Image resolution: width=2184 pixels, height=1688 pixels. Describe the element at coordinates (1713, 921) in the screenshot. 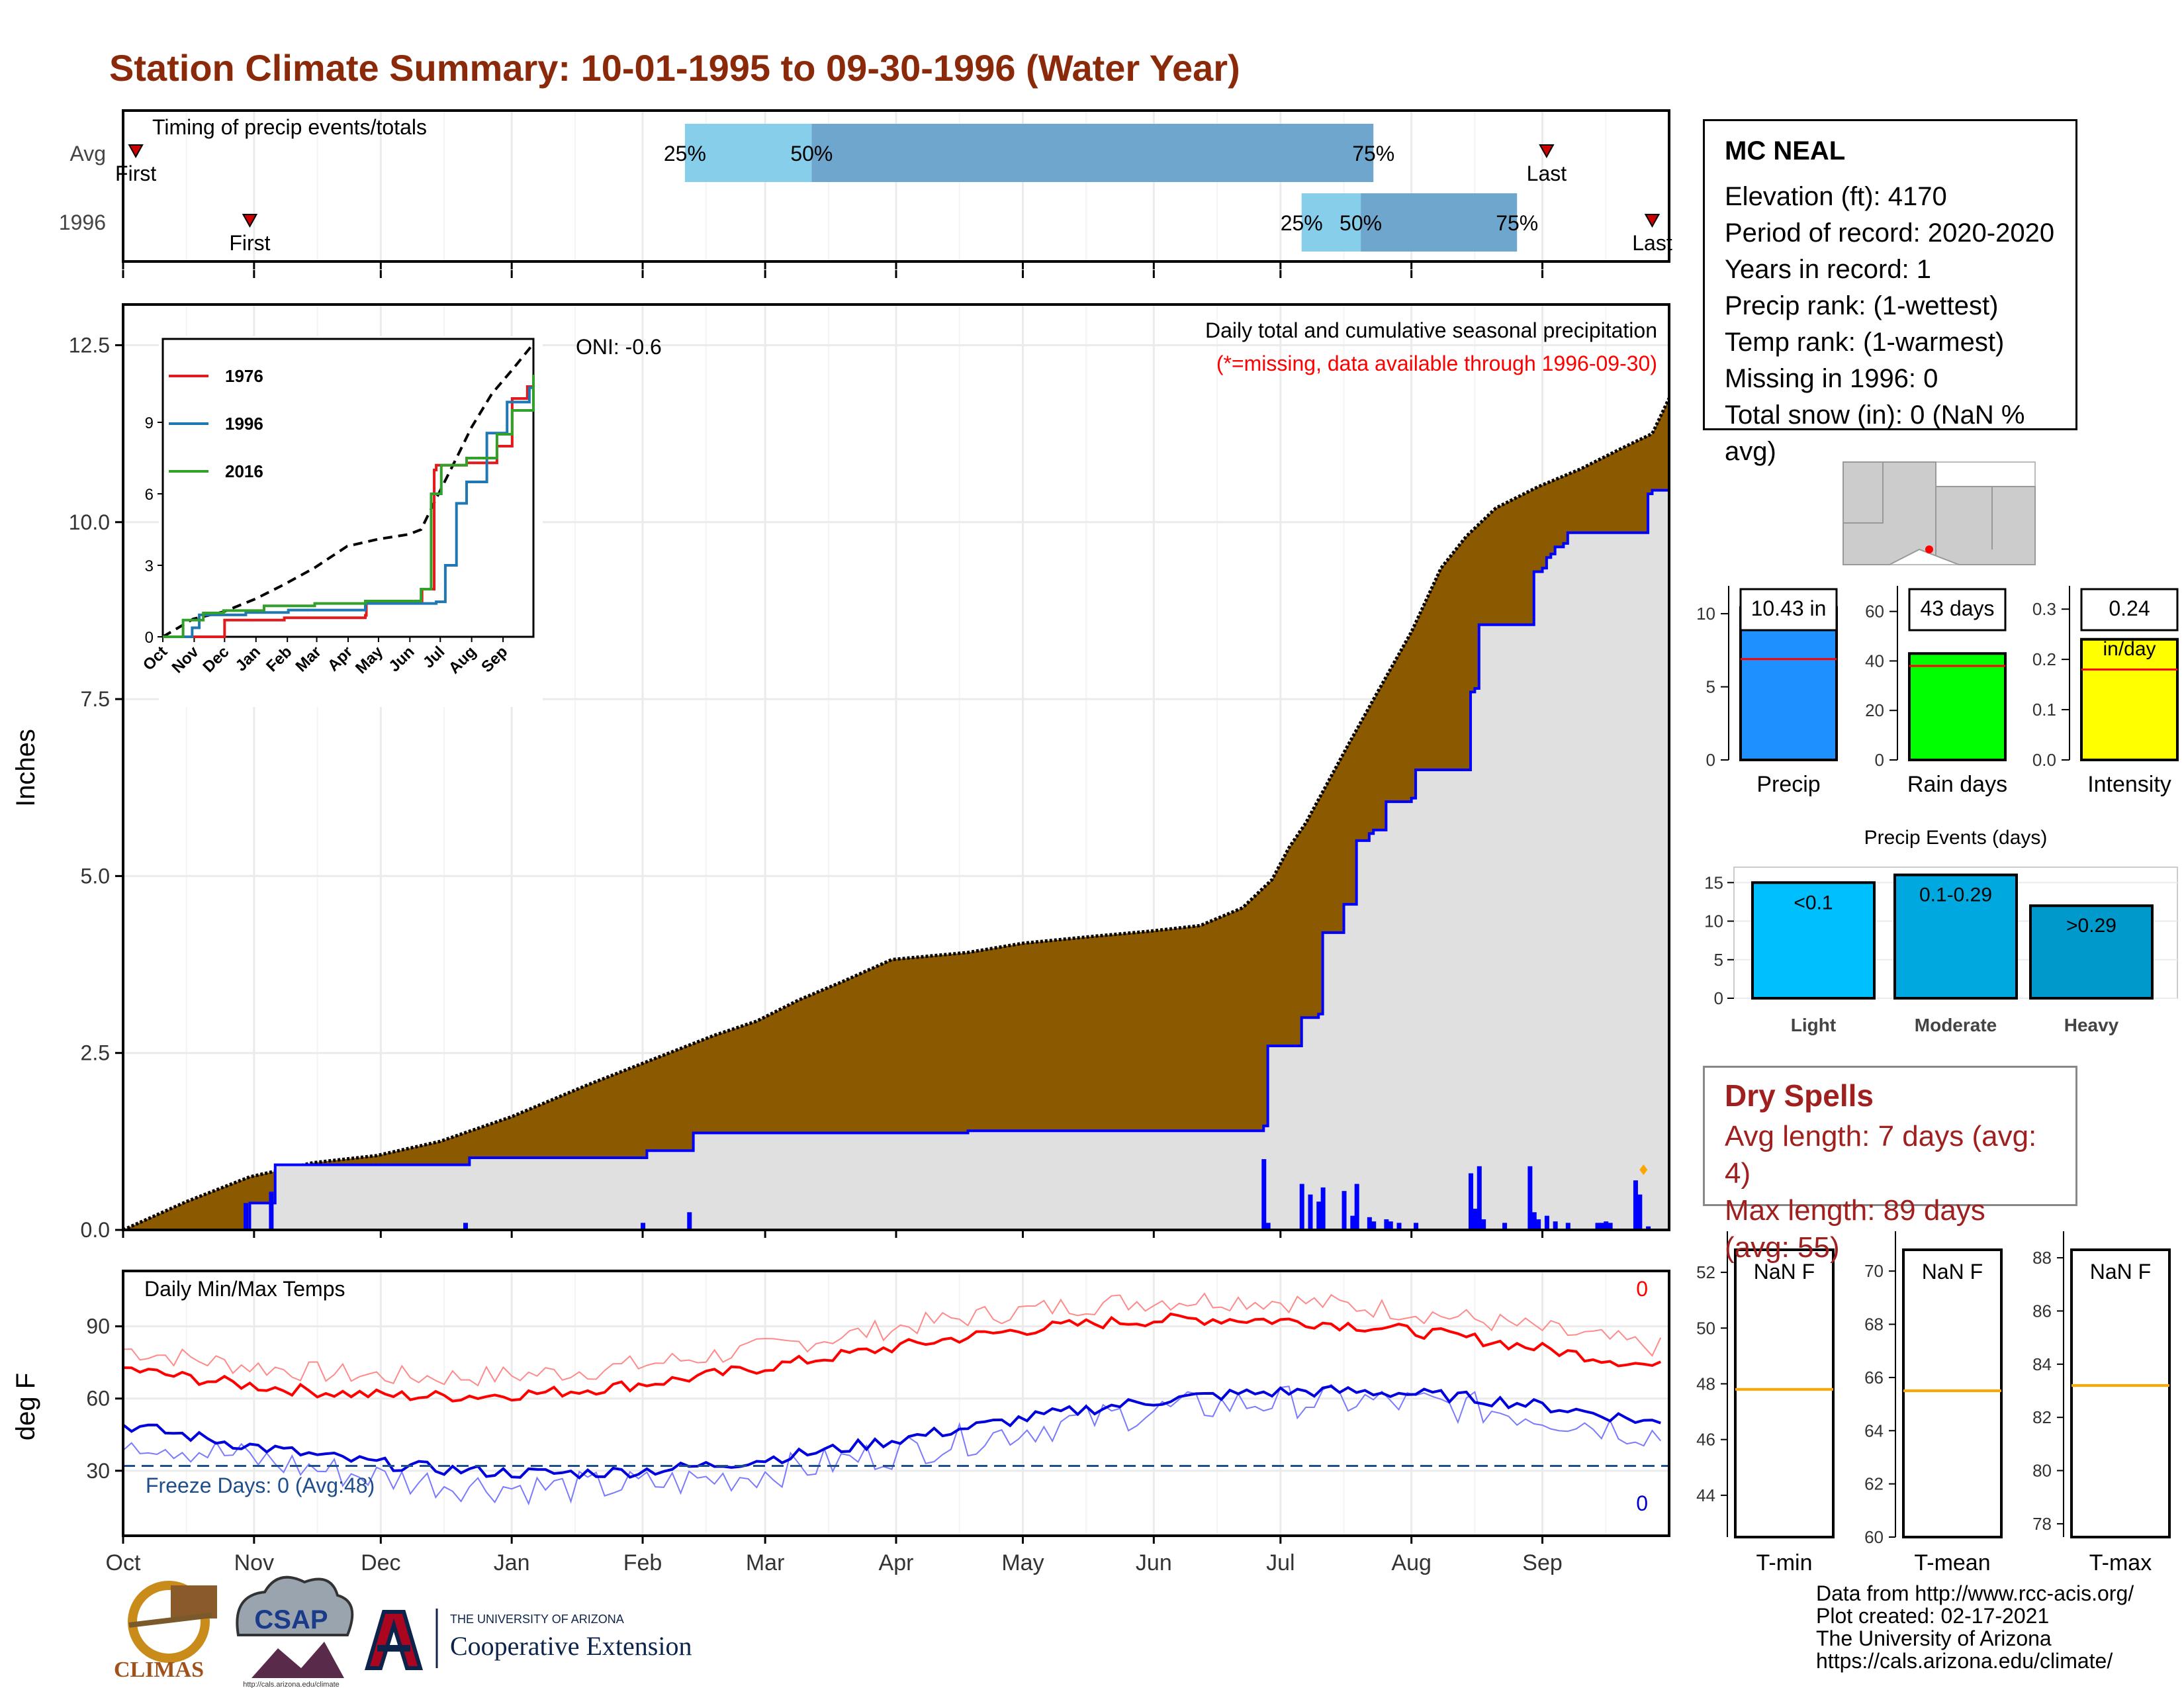

I see `events-ytick-label: 10` at that location.